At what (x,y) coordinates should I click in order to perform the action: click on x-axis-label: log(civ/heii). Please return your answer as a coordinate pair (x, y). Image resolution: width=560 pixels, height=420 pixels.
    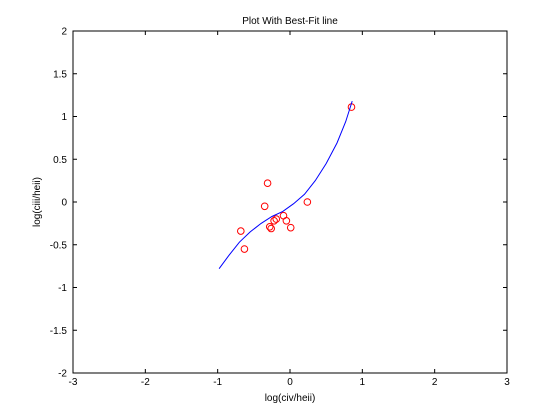
    Looking at the image, I should click on (290, 398).